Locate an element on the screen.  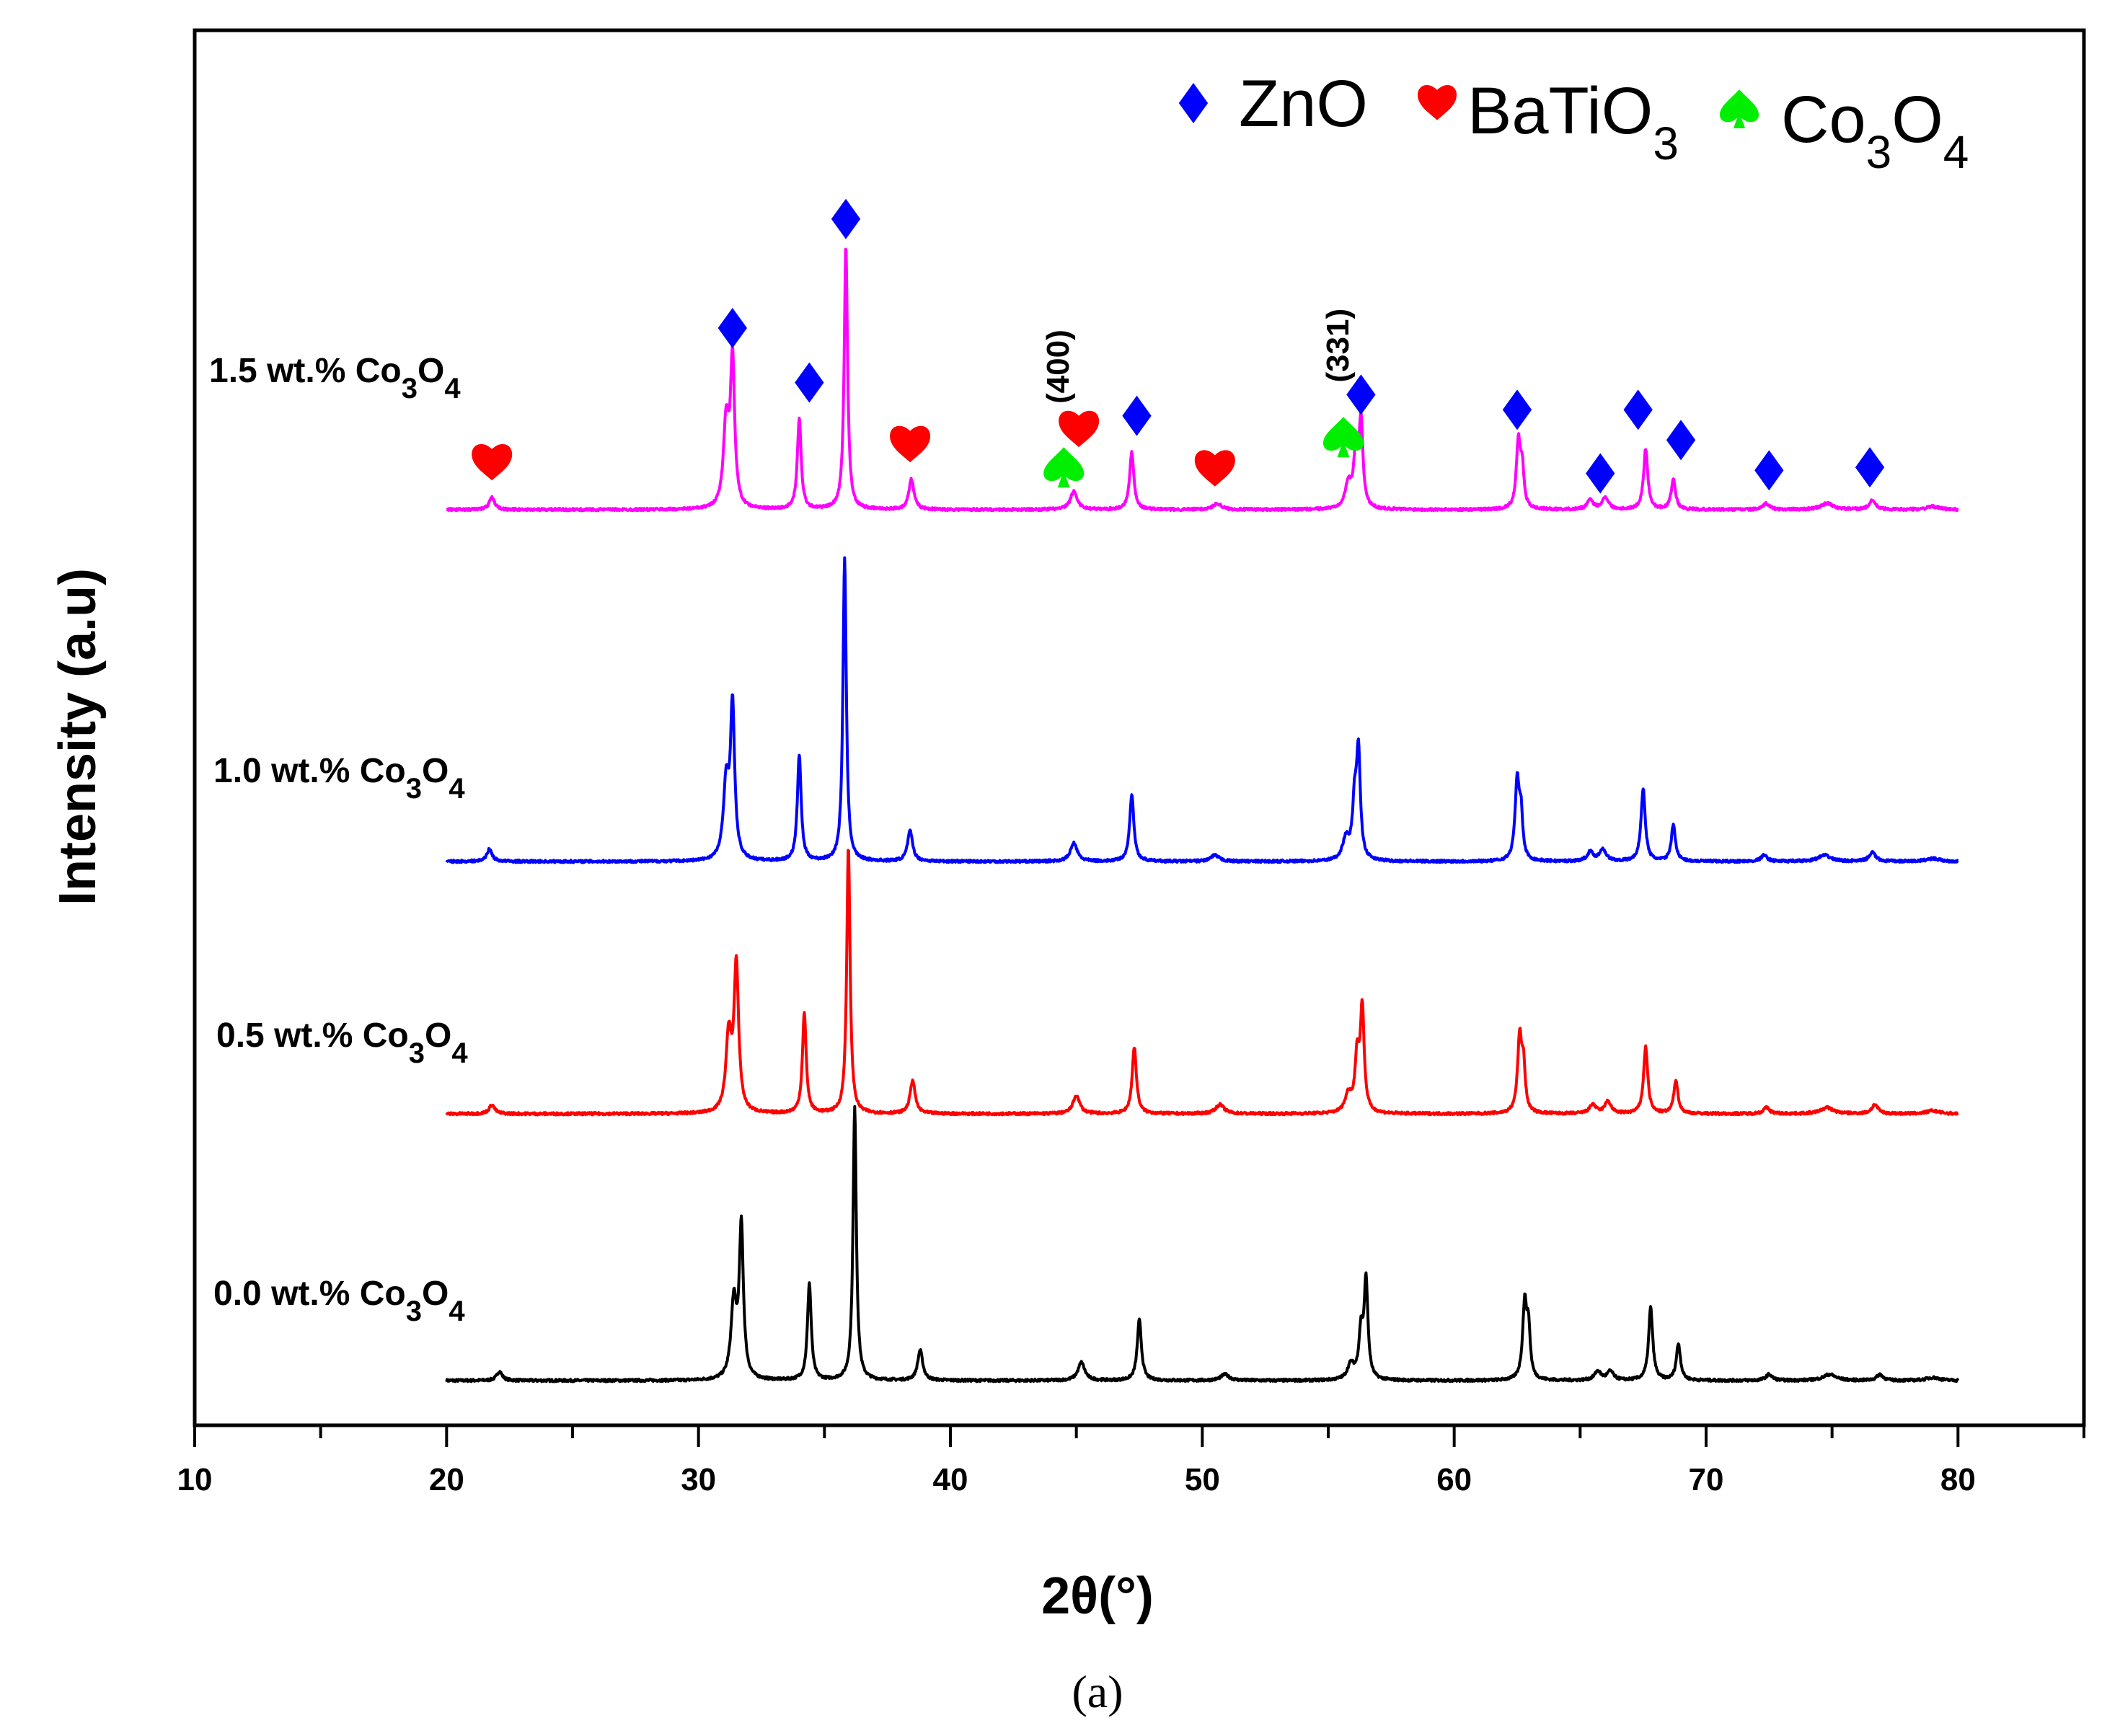
y-axis-label: Intensity (a.u) is located at coordinates (78, 736).